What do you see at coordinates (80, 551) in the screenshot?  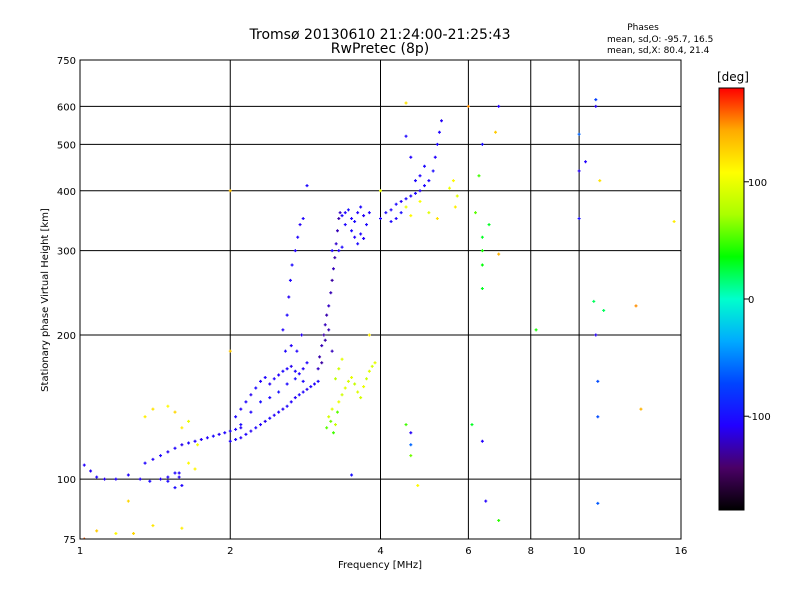 I see `x-tick-label: 1` at bounding box center [80, 551].